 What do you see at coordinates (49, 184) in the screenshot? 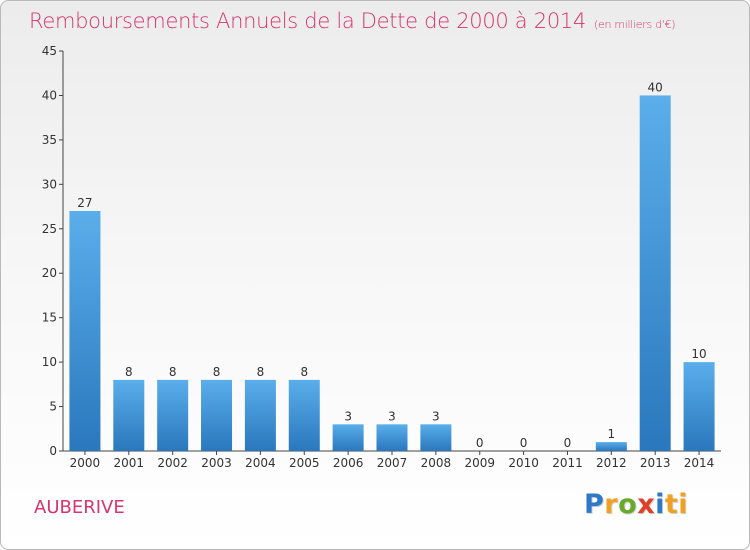
I see `y-tick-label: 30` at bounding box center [49, 184].